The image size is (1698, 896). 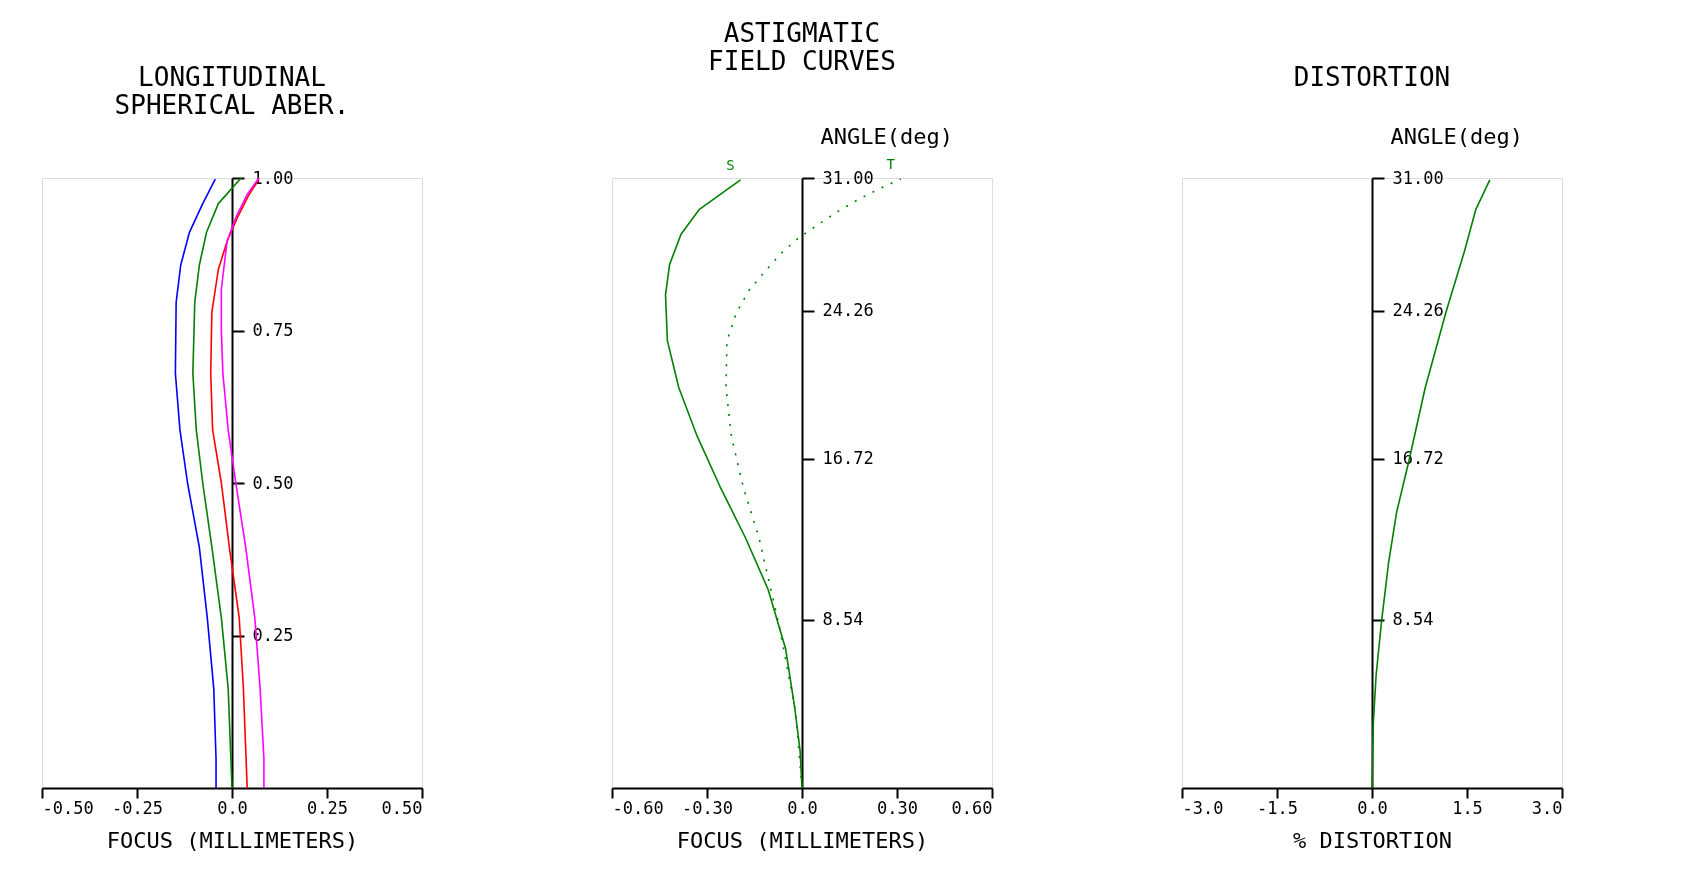 What do you see at coordinates (972, 807) in the screenshot?
I see `x-tick-label: 0.60` at bounding box center [972, 807].